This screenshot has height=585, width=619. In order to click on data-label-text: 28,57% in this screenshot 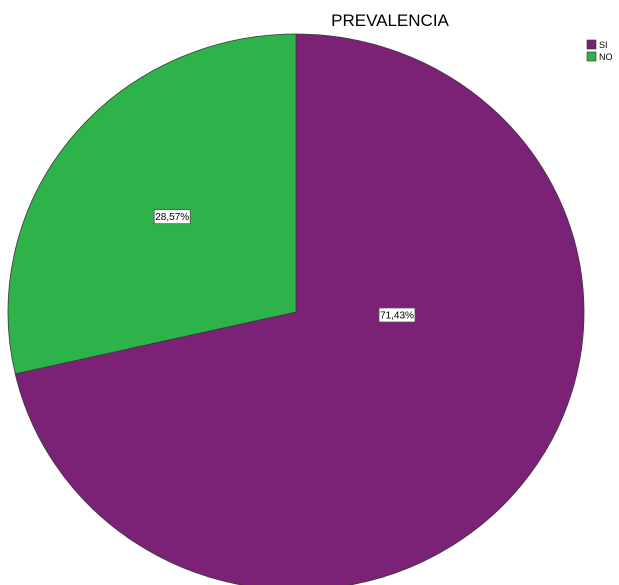, I will do `click(172, 217)`.